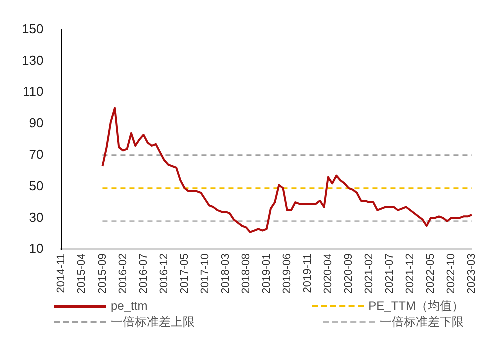 This screenshot has width=502, height=347. Describe the element at coordinates (153, 322) in the screenshot. I see `legend-label: 一倍标准差上限` at that location.